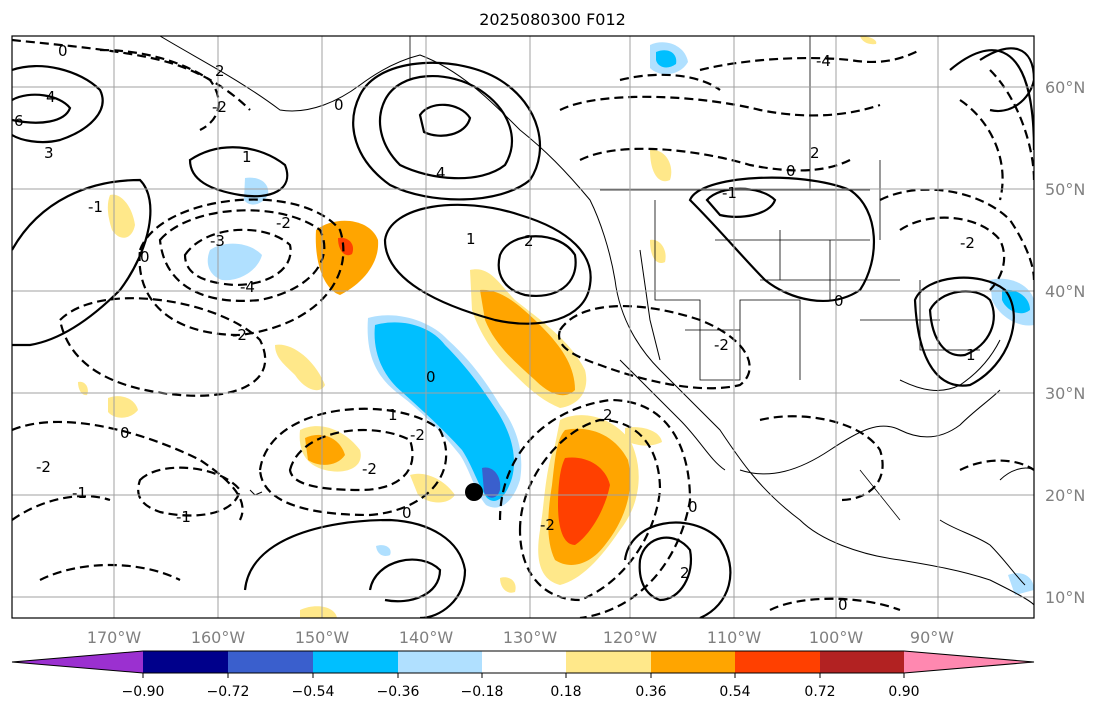 The width and height of the screenshot is (1105, 712). What do you see at coordinates (734, 692) in the screenshot?
I see `colorbar-tick-label: 0.54` at bounding box center [734, 692].